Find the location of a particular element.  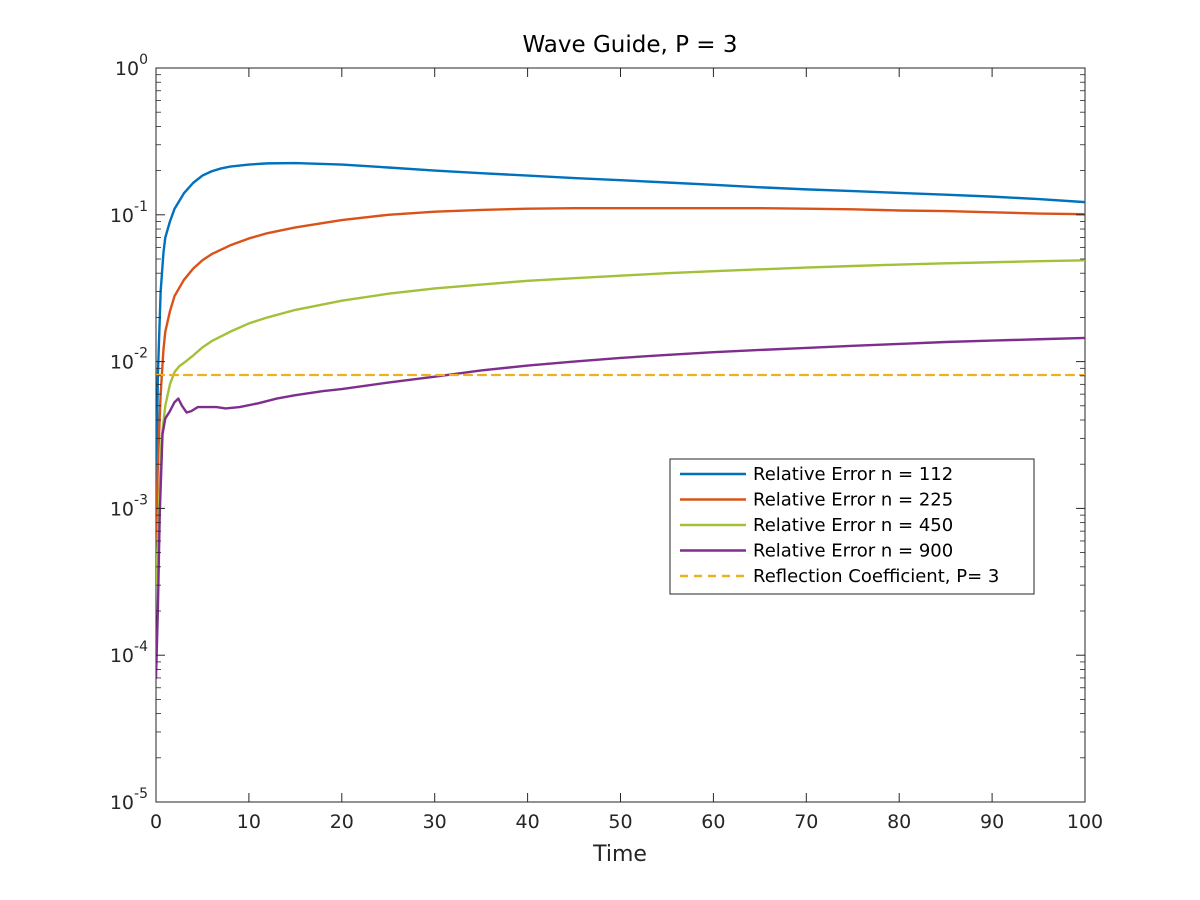

y-tick-label: 10⁻⁴ is located at coordinates (129, 653).